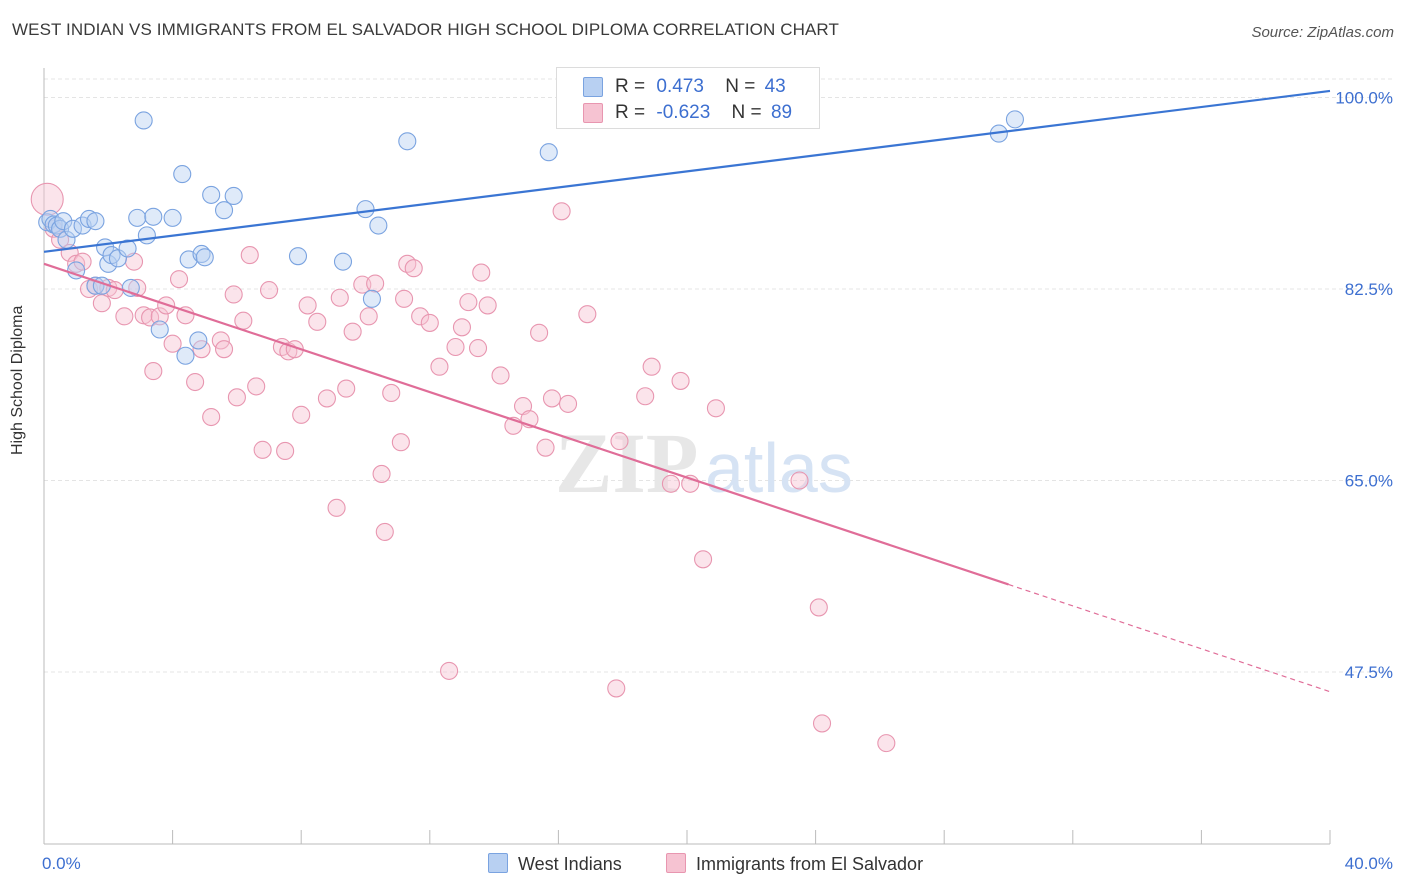 The width and height of the screenshot is (1406, 892). I want to click on legend-item-el-salvador: Immigrants from El Salvador, so click(794, 864).